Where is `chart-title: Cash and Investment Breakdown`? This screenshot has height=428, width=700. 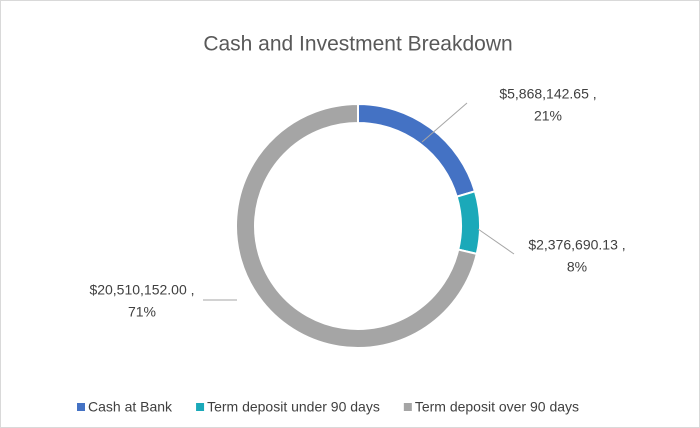 chart-title: Cash and Investment Breakdown is located at coordinates (357, 44).